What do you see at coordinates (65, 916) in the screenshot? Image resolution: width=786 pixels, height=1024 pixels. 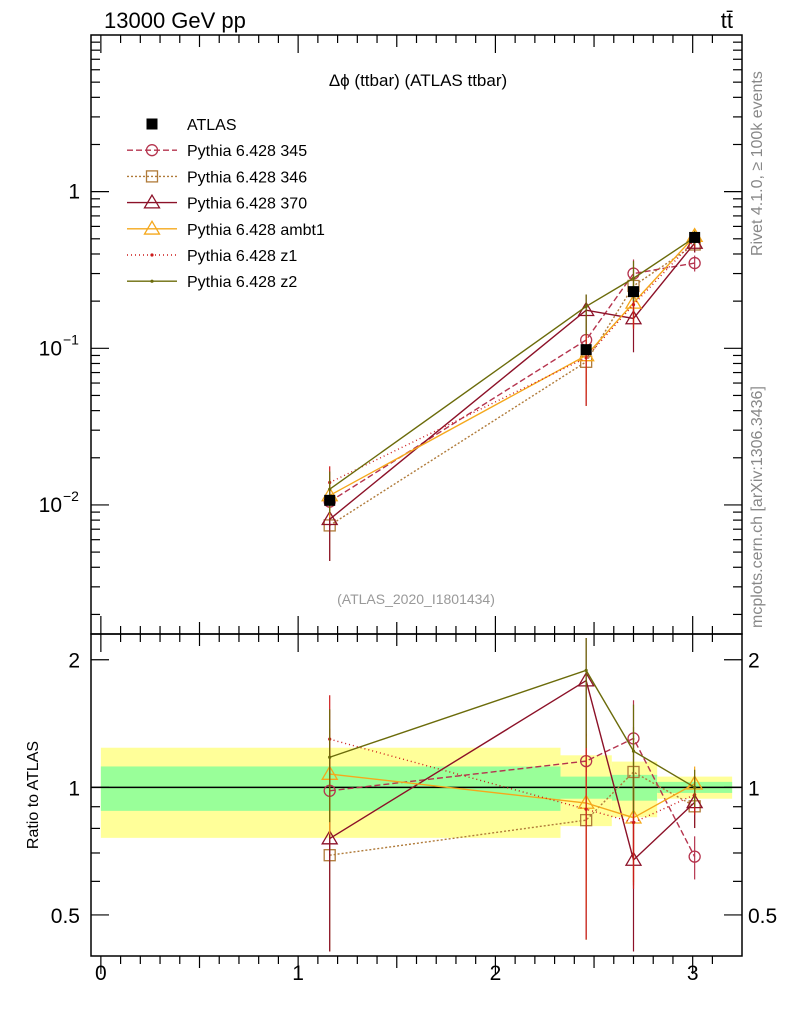 I see `ratio-y-tick-label: 0.5` at bounding box center [65, 916].